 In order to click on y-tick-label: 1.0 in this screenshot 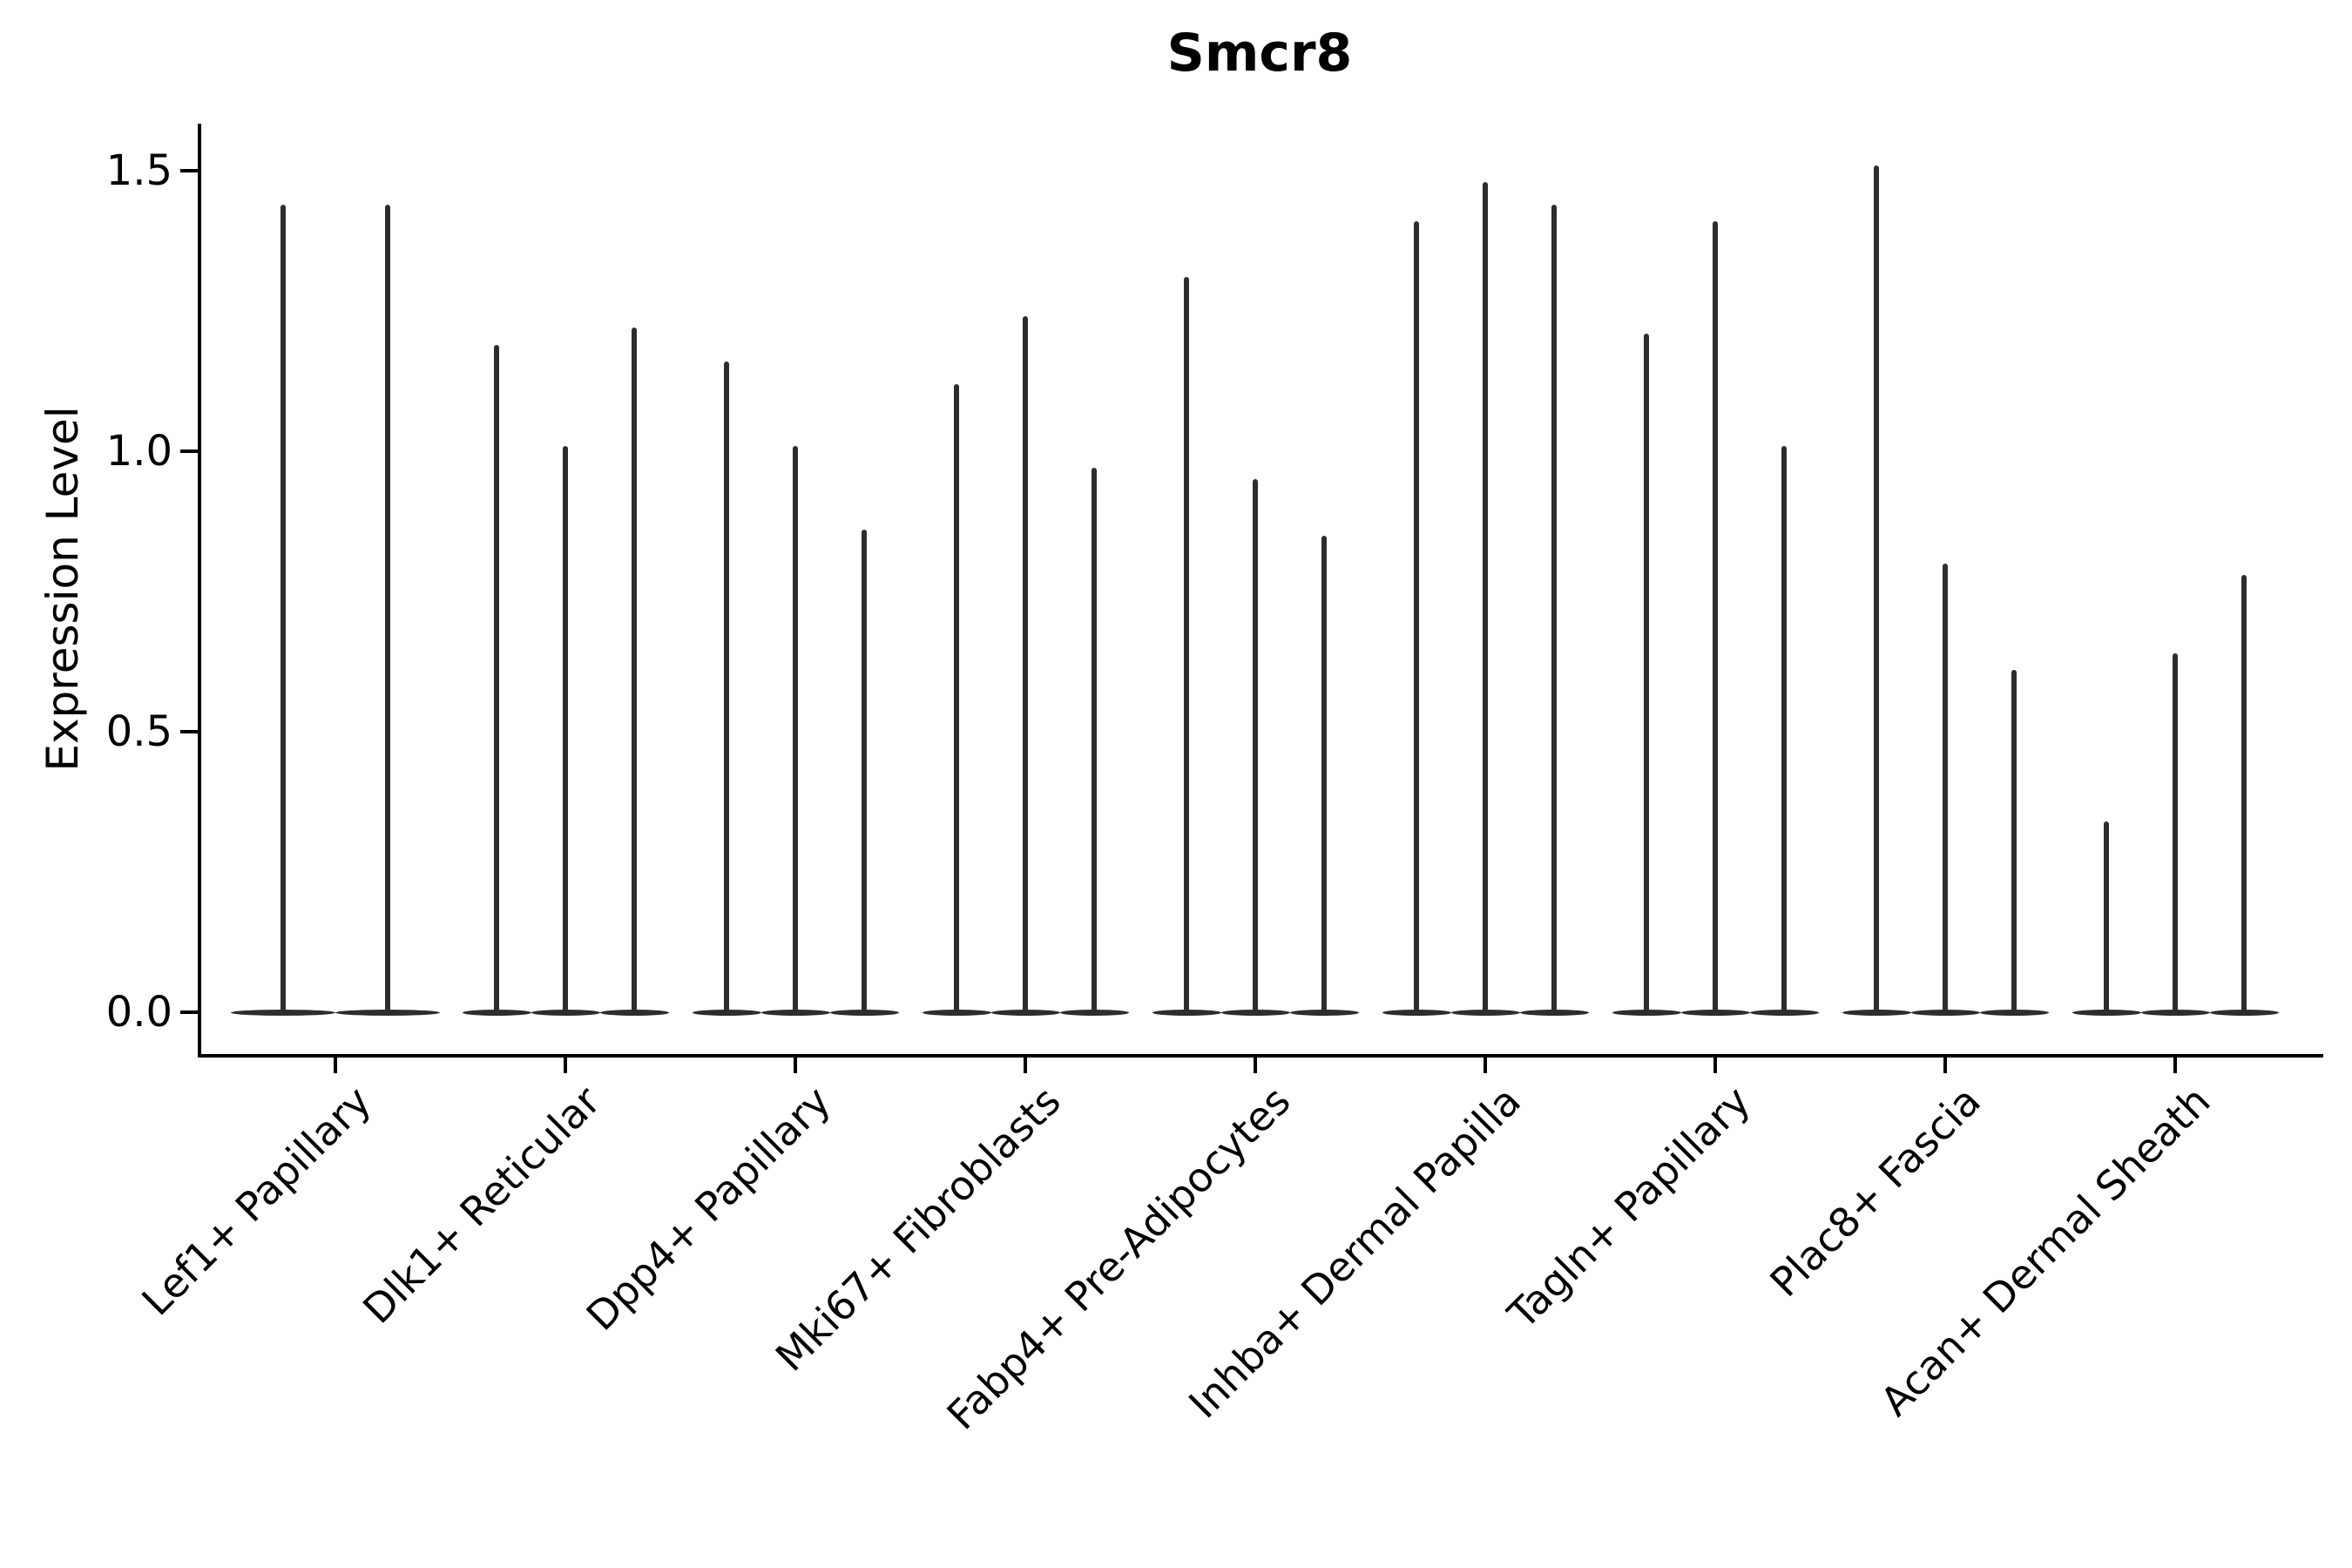, I will do `click(138, 451)`.